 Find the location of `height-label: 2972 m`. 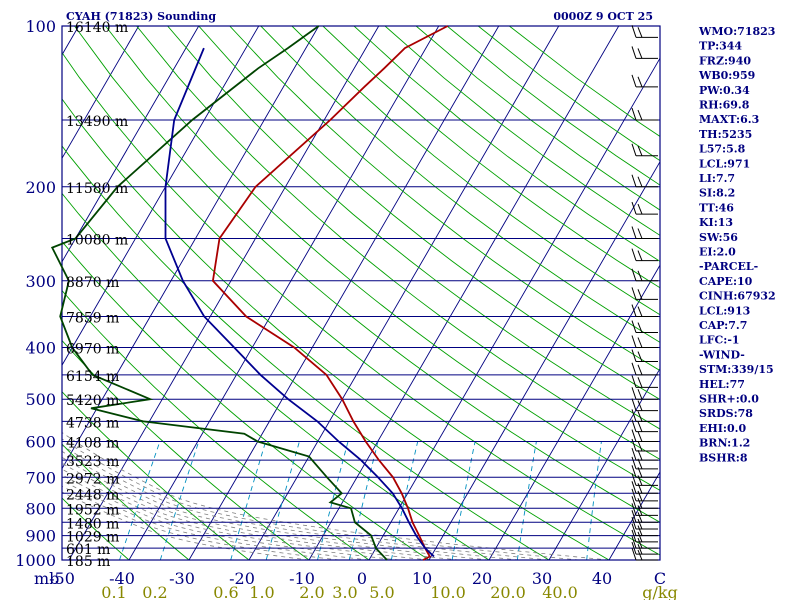

height-label: 2972 m is located at coordinates (92, 479).